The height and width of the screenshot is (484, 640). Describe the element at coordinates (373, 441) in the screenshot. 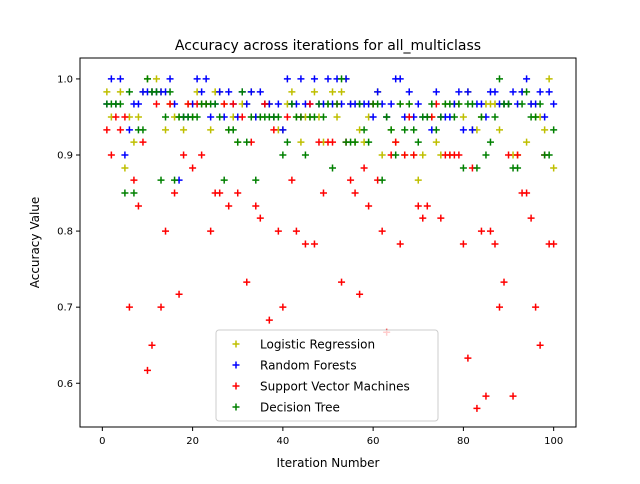

I see `x-tick-label: 60` at that location.